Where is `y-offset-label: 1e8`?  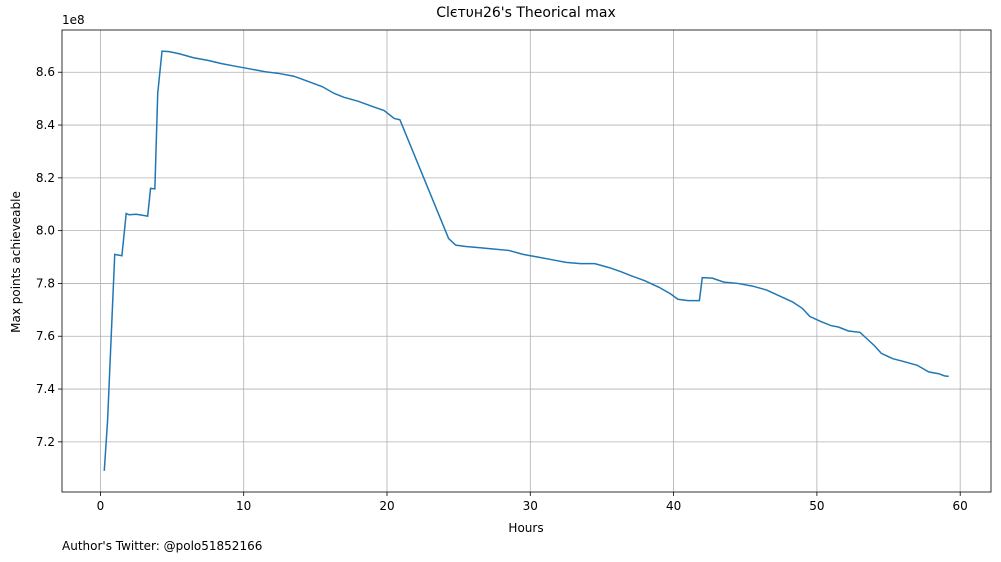 y-offset-label: 1e8 is located at coordinates (73, 20).